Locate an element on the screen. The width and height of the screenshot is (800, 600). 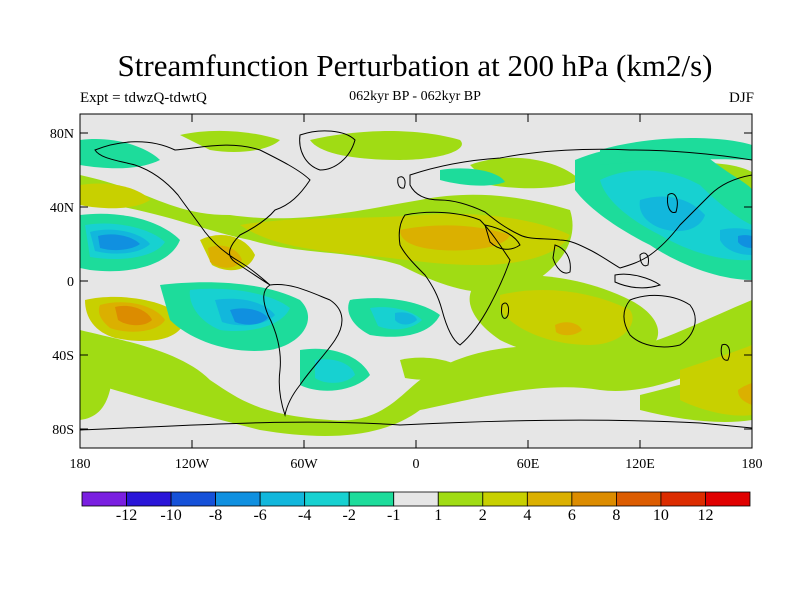
colorbar-label: -2 is located at coordinates (349, 515).